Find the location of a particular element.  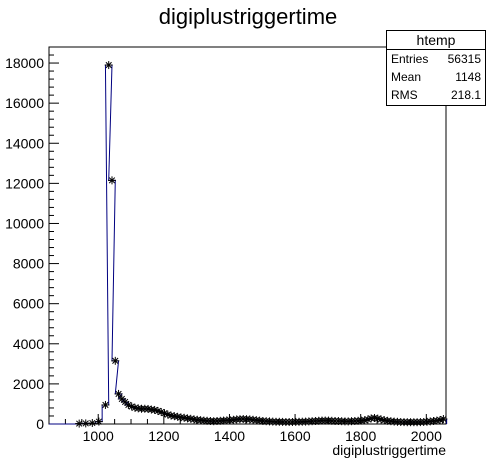

x-tick-label: 1000 is located at coordinates (98, 436).